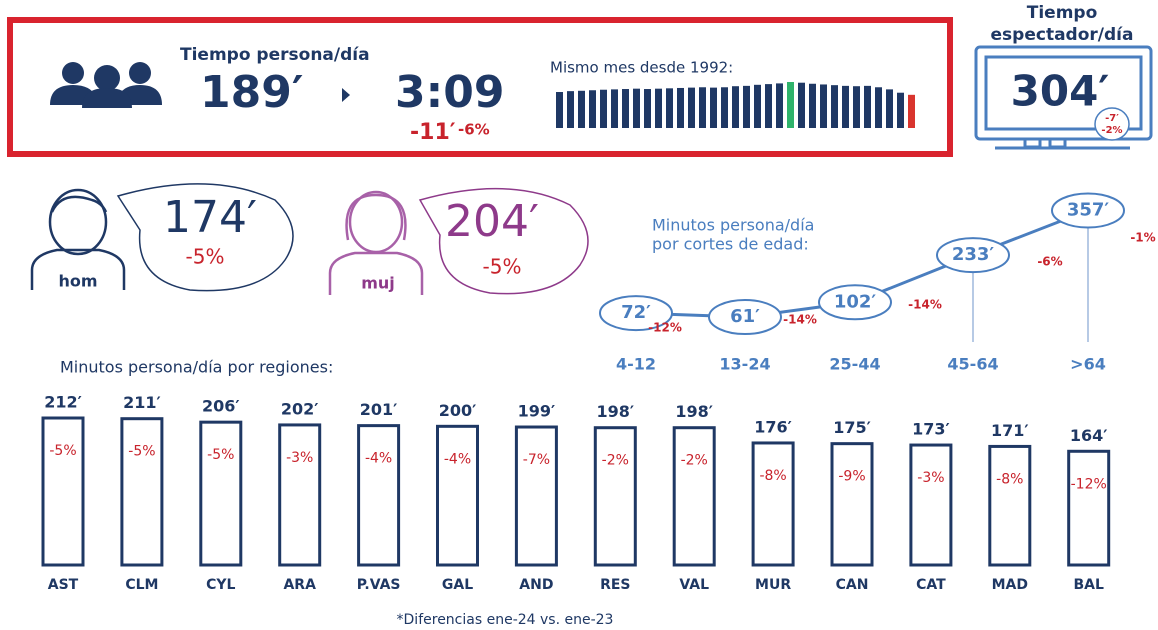  What do you see at coordinates (745, 316) in the screenshot?
I see `value-label: 61′` at bounding box center [745, 316].